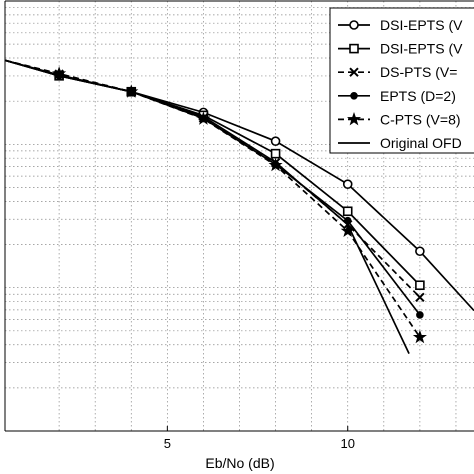 The width and height of the screenshot is (474, 474). Describe the element at coordinates (418, 96) in the screenshot. I see `legend-label-3: EPTS (D=2)` at that location.